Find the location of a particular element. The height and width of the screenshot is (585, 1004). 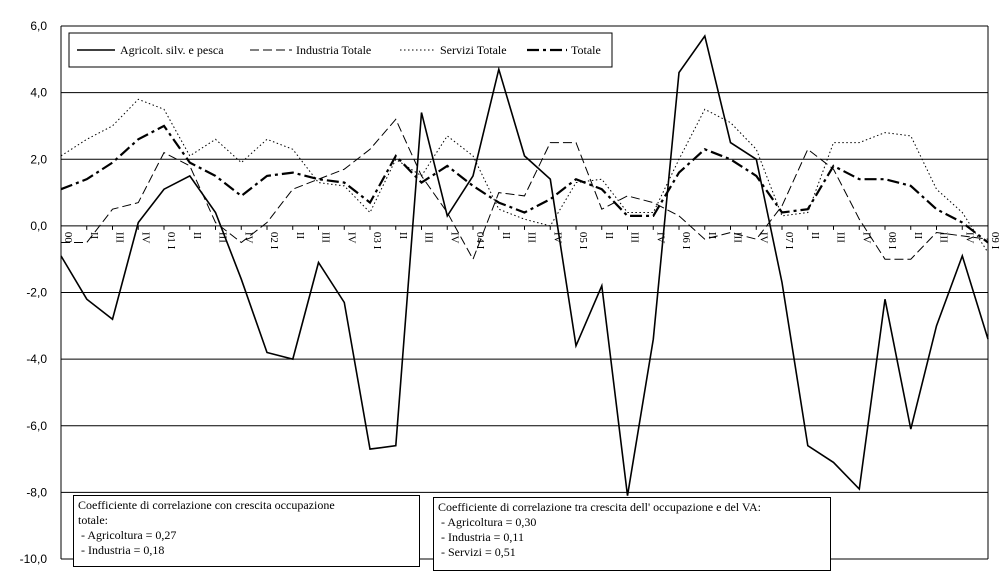

y-tick-label: -2,0 is located at coordinates (36, 293).